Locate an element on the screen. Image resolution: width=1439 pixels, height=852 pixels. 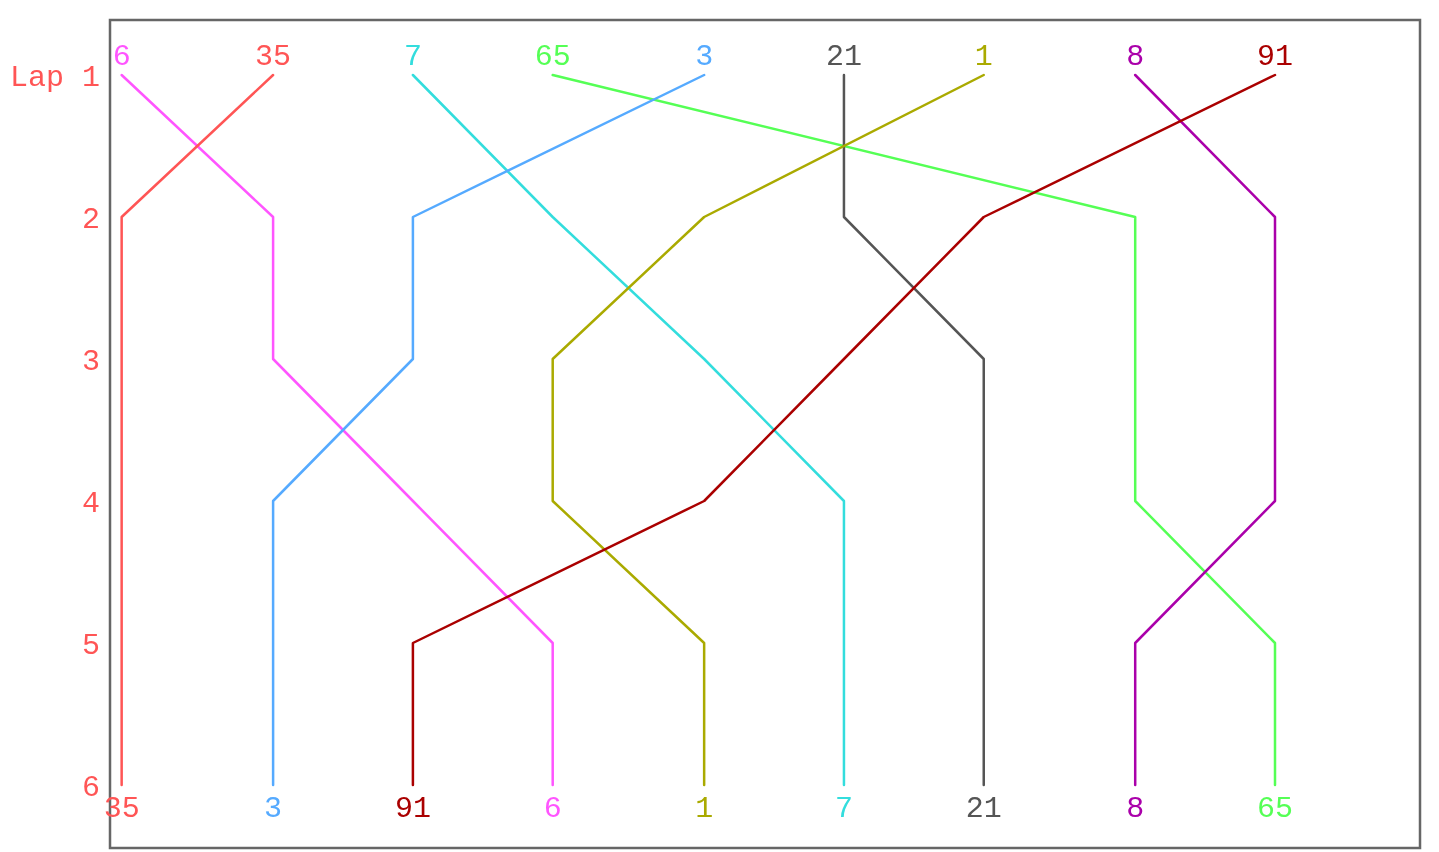
series-label: 6 is located at coordinates (121, 57).